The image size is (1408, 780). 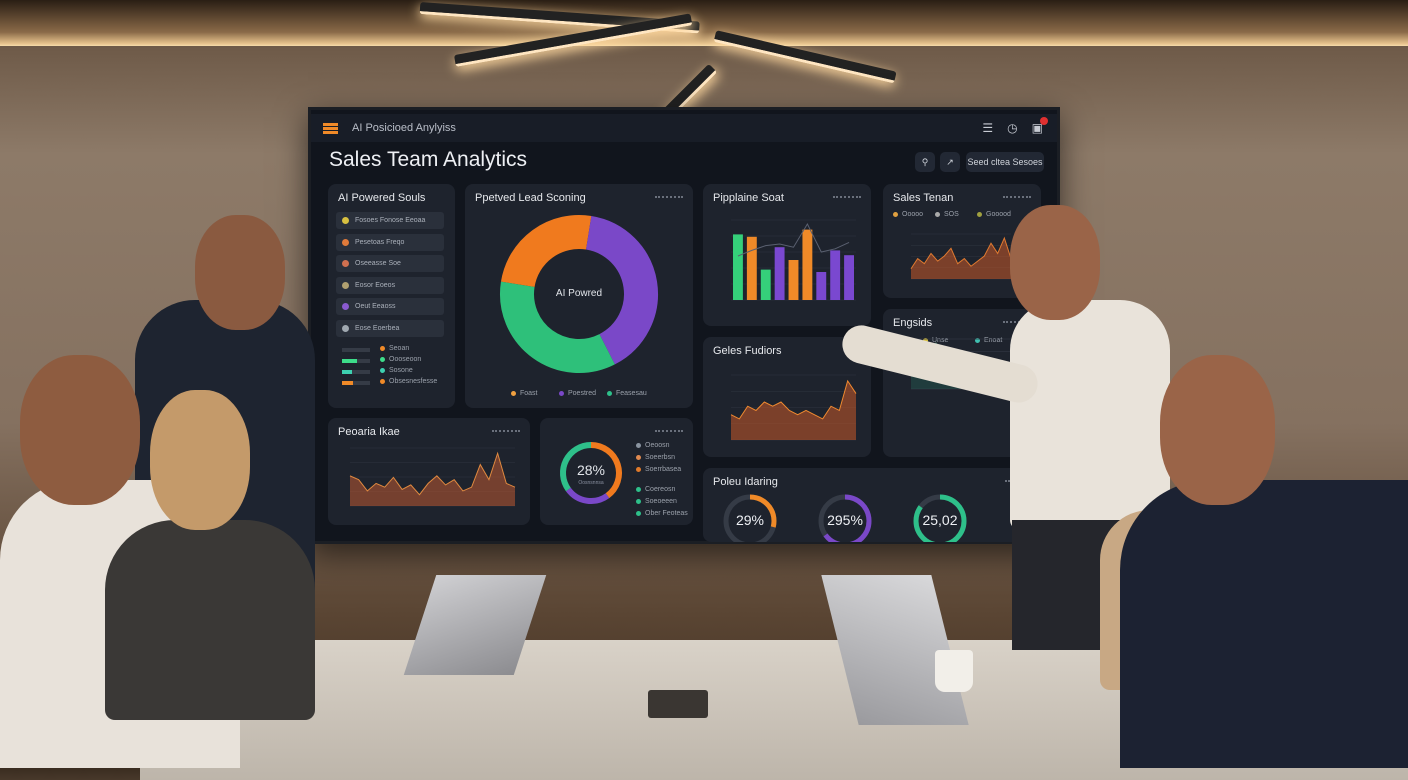 What do you see at coordinates (380, 242) in the screenshot?
I see `source-label: Pesetoas Freqo` at bounding box center [380, 242].